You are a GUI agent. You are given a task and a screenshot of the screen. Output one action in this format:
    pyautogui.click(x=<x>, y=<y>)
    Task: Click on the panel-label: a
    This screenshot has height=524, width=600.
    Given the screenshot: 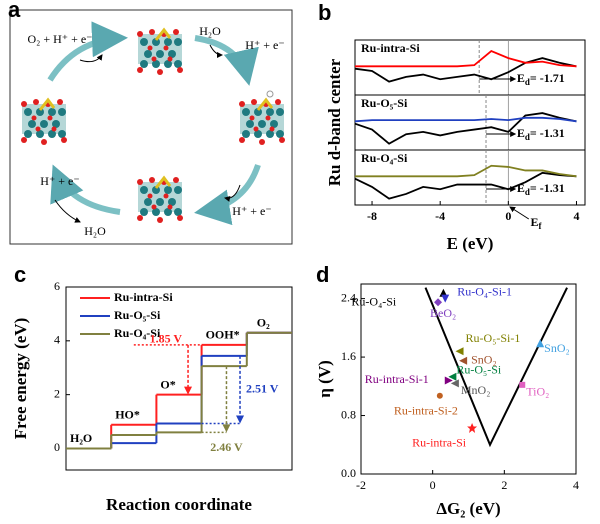 What is the action you would take?
    pyautogui.click(x=14, y=11)
    